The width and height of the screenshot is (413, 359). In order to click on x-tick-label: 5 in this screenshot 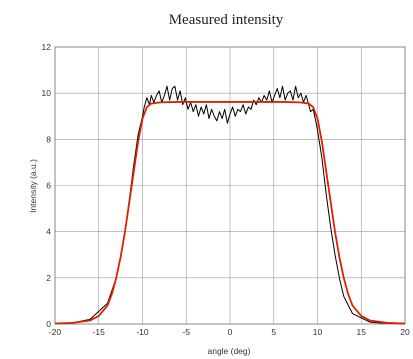, I will do `click(273, 332)`.